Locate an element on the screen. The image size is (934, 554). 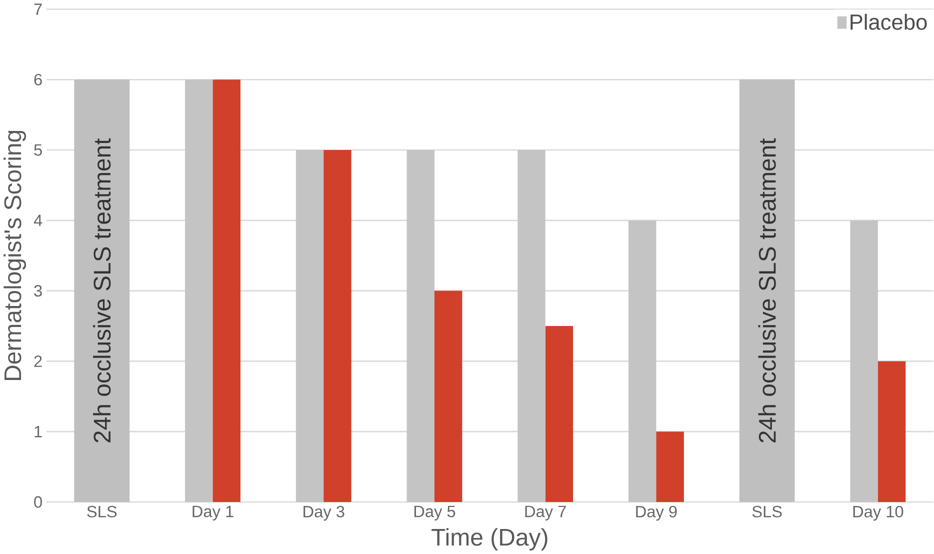
y-tick-label: 4 is located at coordinates (38, 220).